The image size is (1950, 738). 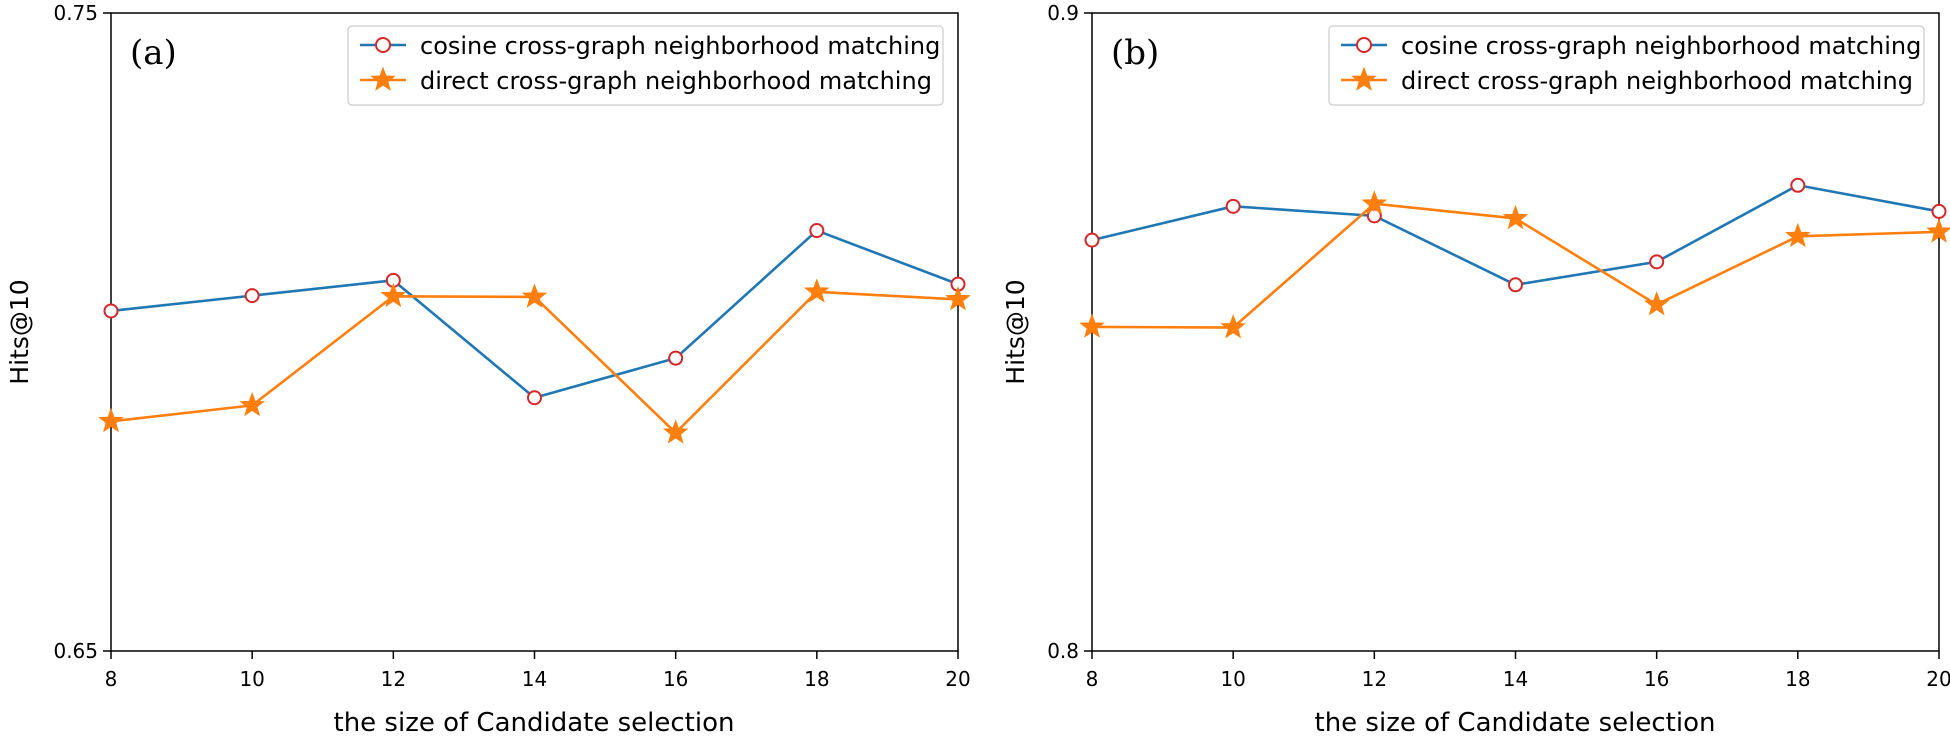 What do you see at coordinates (153, 53) in the screenshot?
I see `panel-label: (a)` at bounding box center [153, 53].